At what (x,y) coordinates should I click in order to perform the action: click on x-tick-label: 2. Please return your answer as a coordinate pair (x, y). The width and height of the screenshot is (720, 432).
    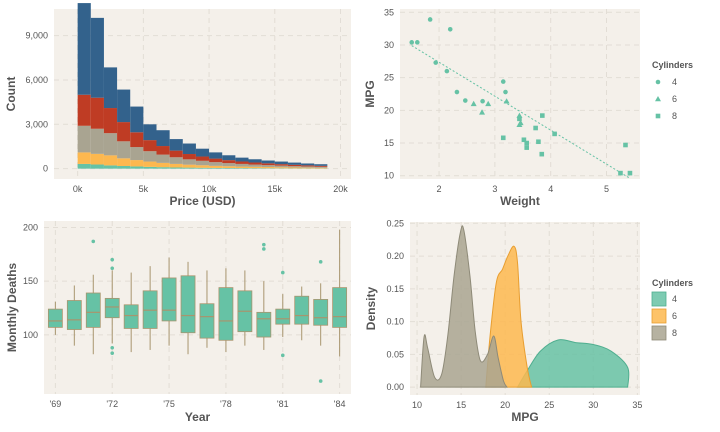
    Looking at the image, I should click on (439, 189).